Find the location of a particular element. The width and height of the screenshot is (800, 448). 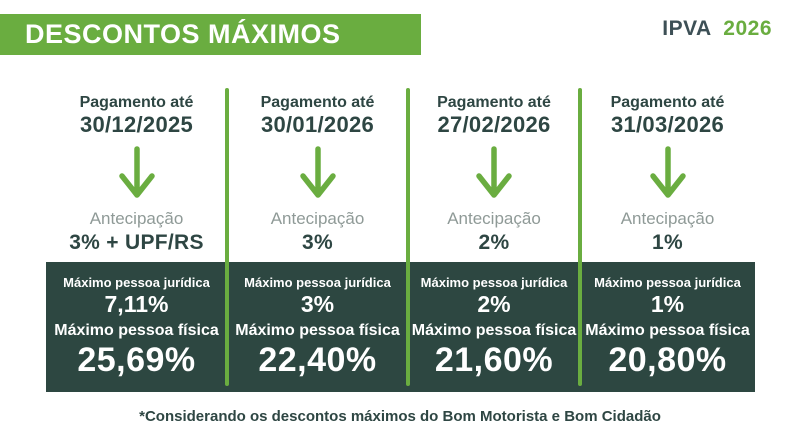

anticipation-value: 1% is located at coordinates (667, 243).